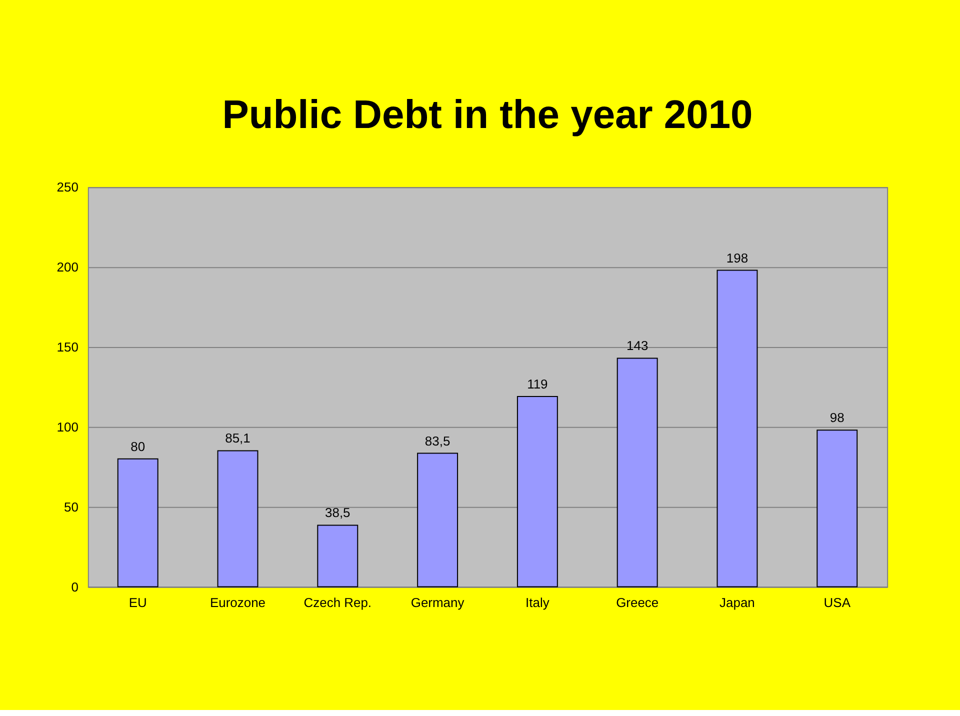 Image resolution: width=960 pixels, height=716 pixels. Describe the element at coordinates (538, 602) in the screenshot. I see `x-tick-label: Italy` at that location.